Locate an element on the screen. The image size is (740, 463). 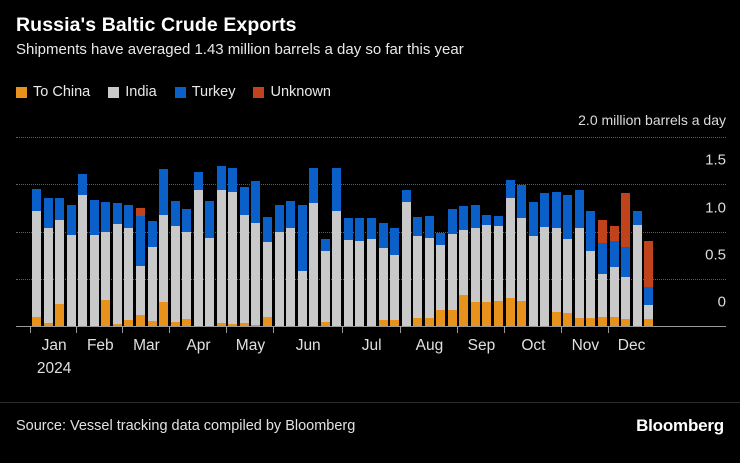
legend-turkey: Turkey is located at coordinates (204, 92).